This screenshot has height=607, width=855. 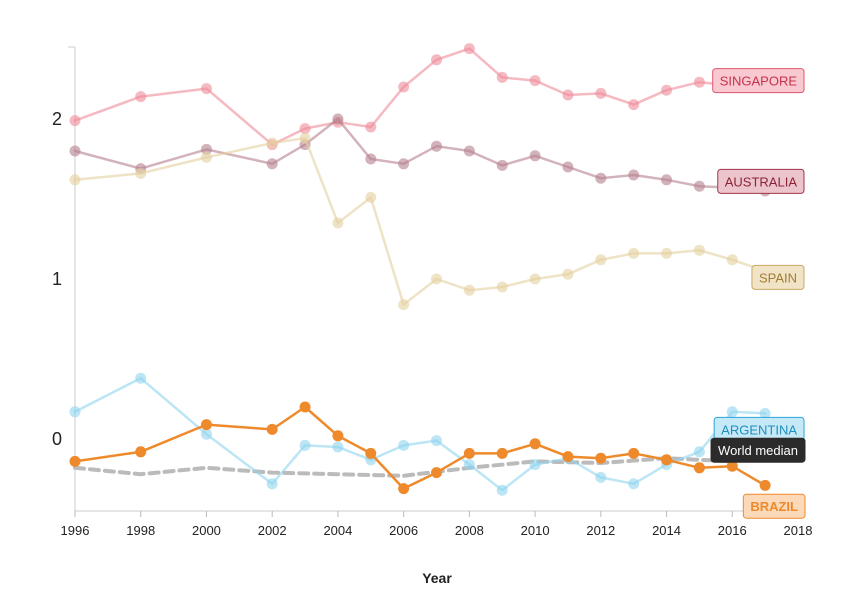 I want to click on series-label-box-australia, so click(x=761, y=181).